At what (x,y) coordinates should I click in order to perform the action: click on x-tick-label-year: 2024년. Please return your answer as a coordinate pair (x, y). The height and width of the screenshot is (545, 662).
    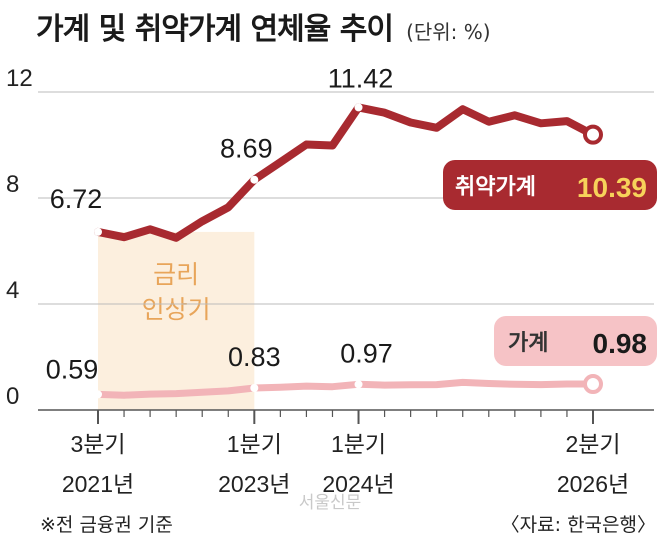
    Looking at the image, I should click on (358, 484).